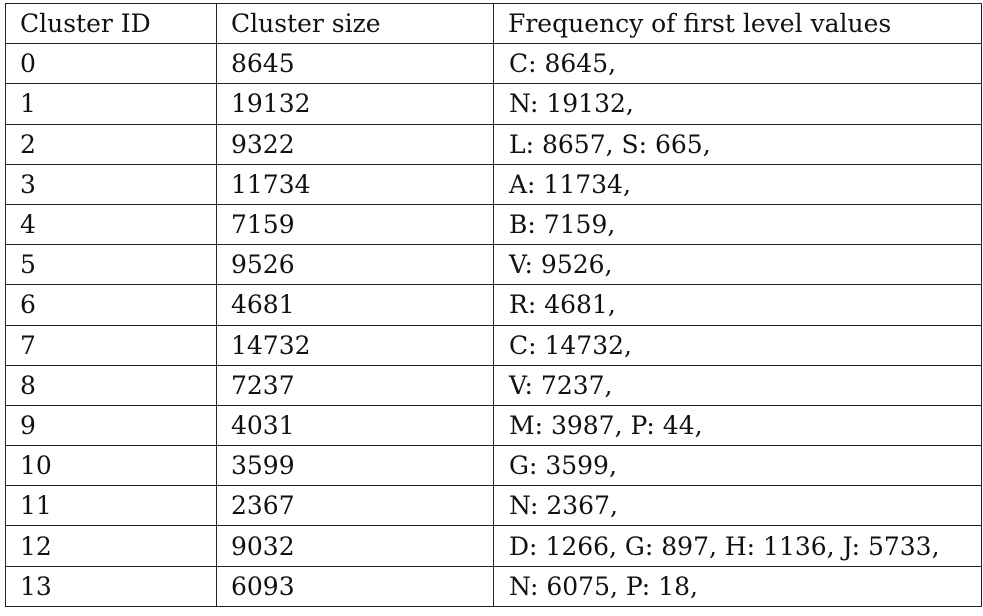  I want to click on cell-cluster-id: 3, so click(111, 184).